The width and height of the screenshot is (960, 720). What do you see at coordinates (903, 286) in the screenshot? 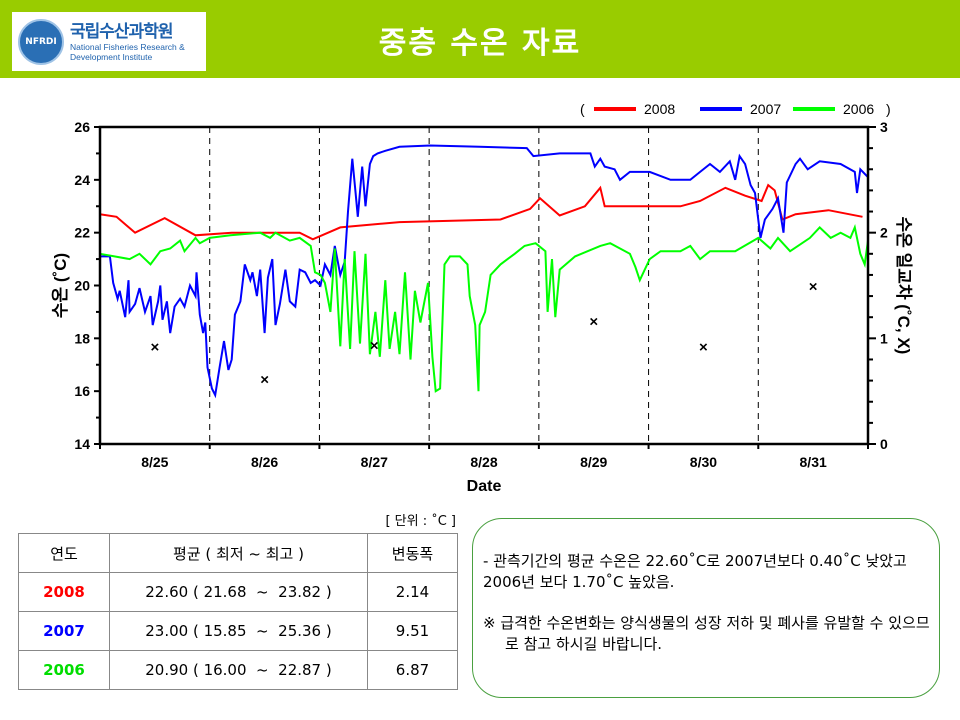
I see `y2-axis-title: 수온 일교차 (˚C, X)` at bounding box center [903, 286].